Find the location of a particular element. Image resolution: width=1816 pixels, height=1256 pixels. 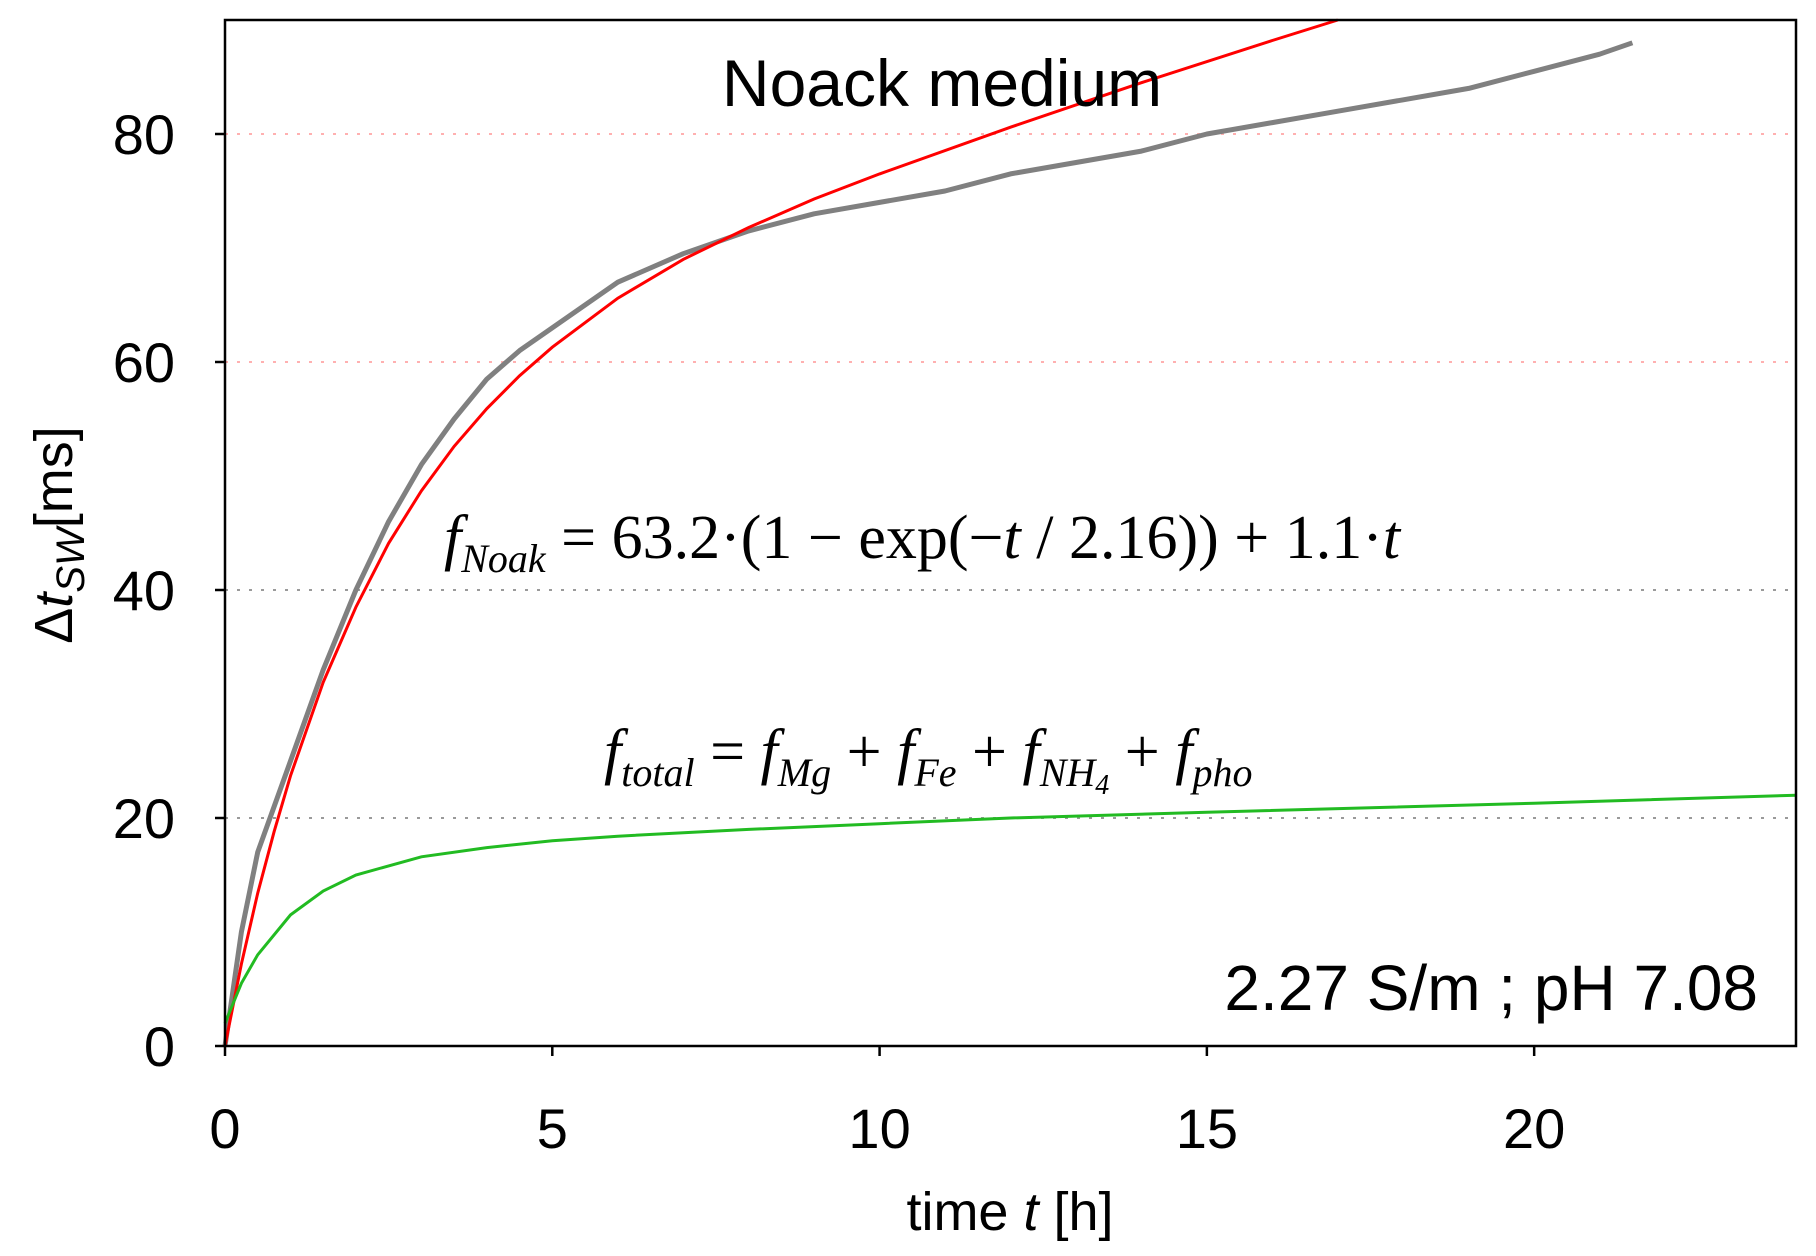

x-tick-label-5: 5 is located at coordinates (552, 1128).